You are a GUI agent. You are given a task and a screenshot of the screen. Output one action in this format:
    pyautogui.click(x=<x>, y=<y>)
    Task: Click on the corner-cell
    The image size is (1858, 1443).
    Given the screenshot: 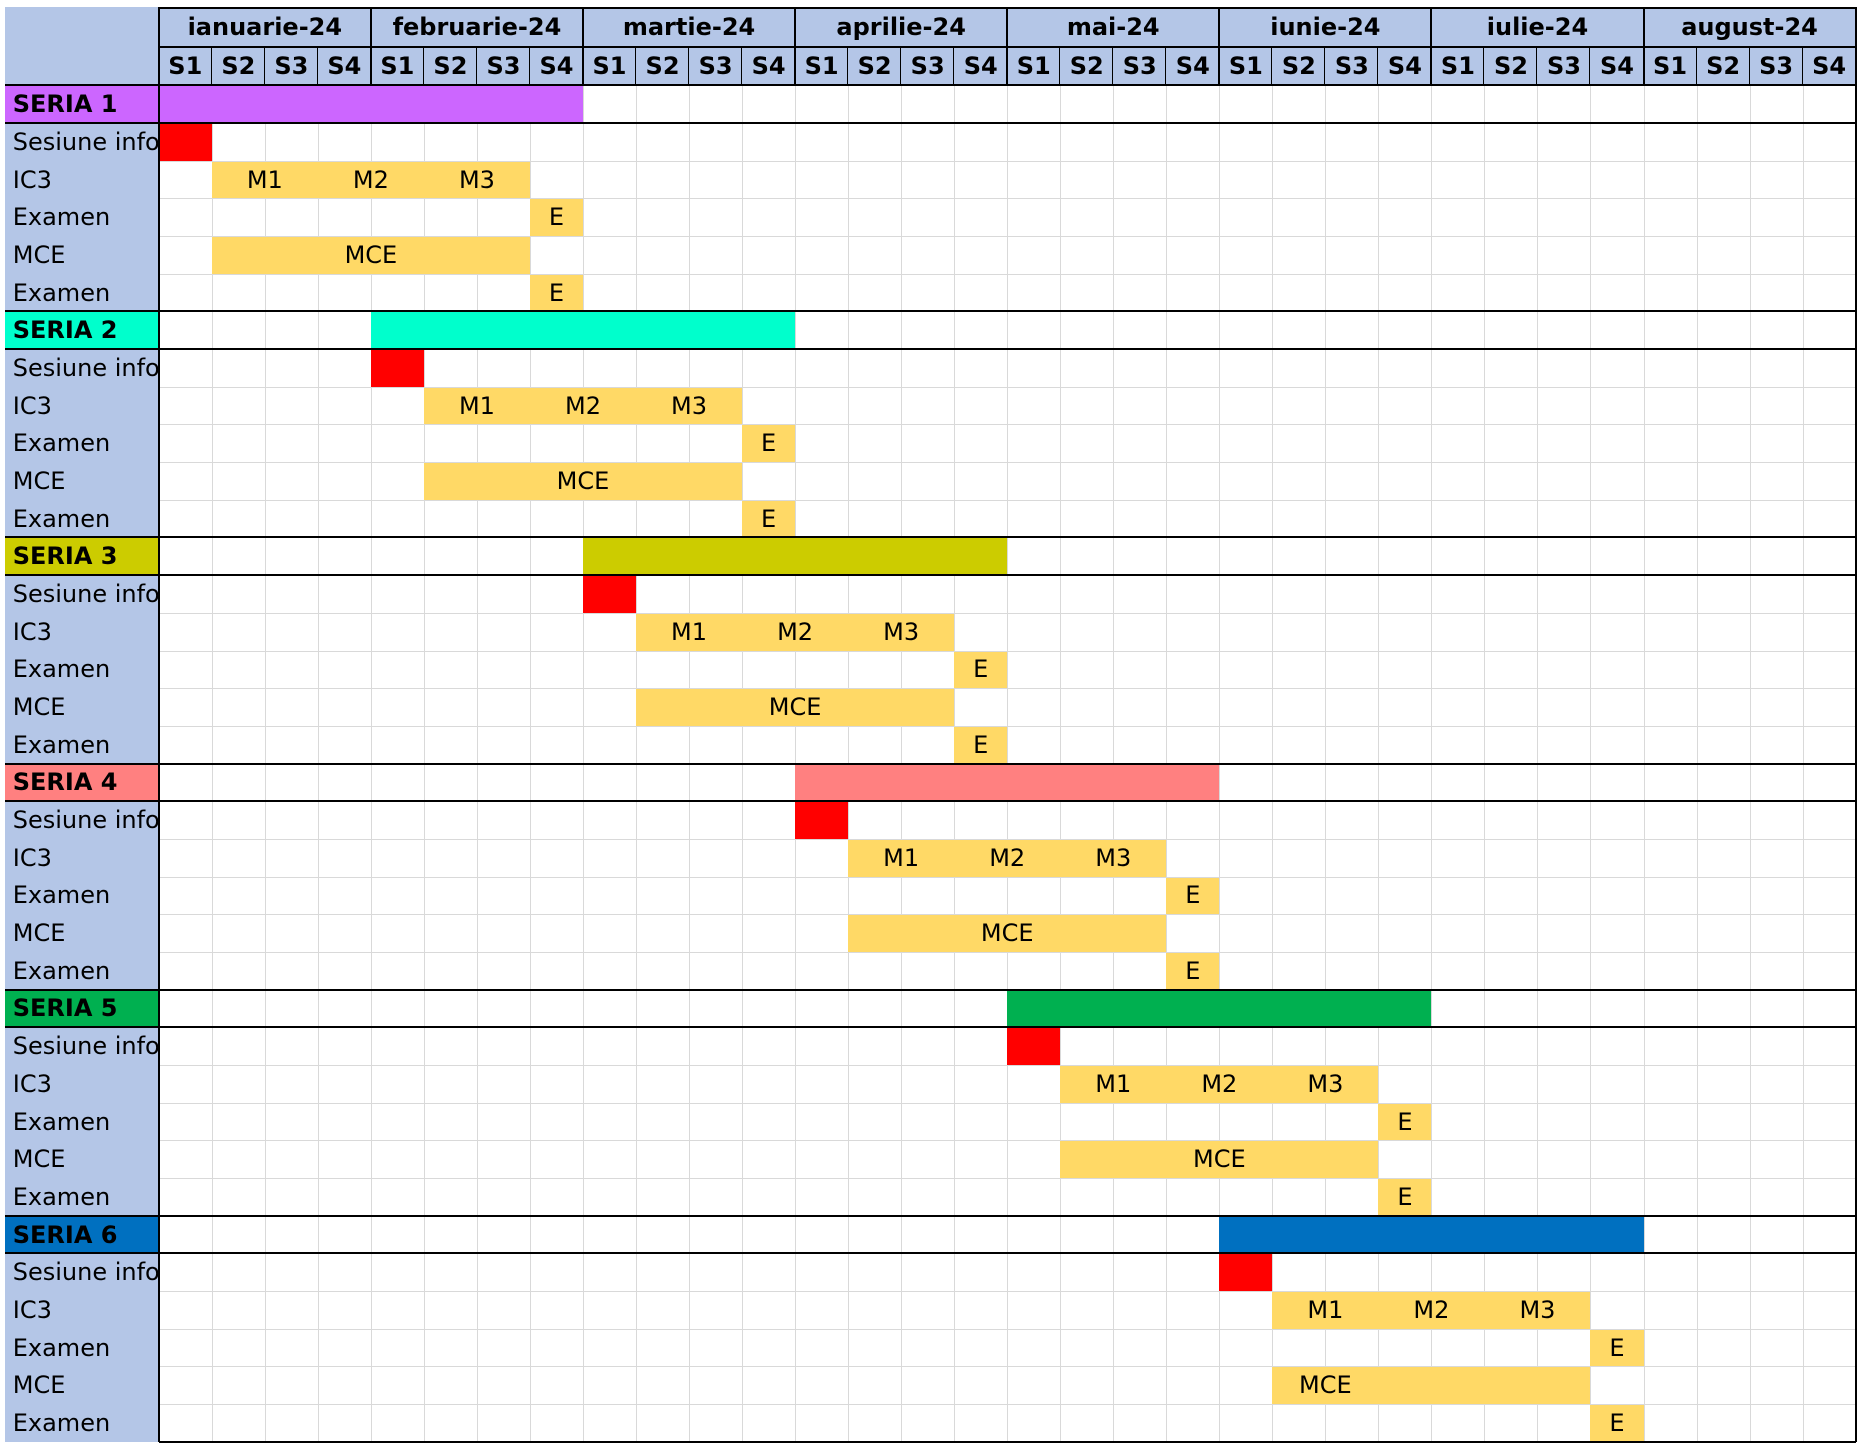 What is the action you would take?
    pyautogui.click(x=81, y=46)
    